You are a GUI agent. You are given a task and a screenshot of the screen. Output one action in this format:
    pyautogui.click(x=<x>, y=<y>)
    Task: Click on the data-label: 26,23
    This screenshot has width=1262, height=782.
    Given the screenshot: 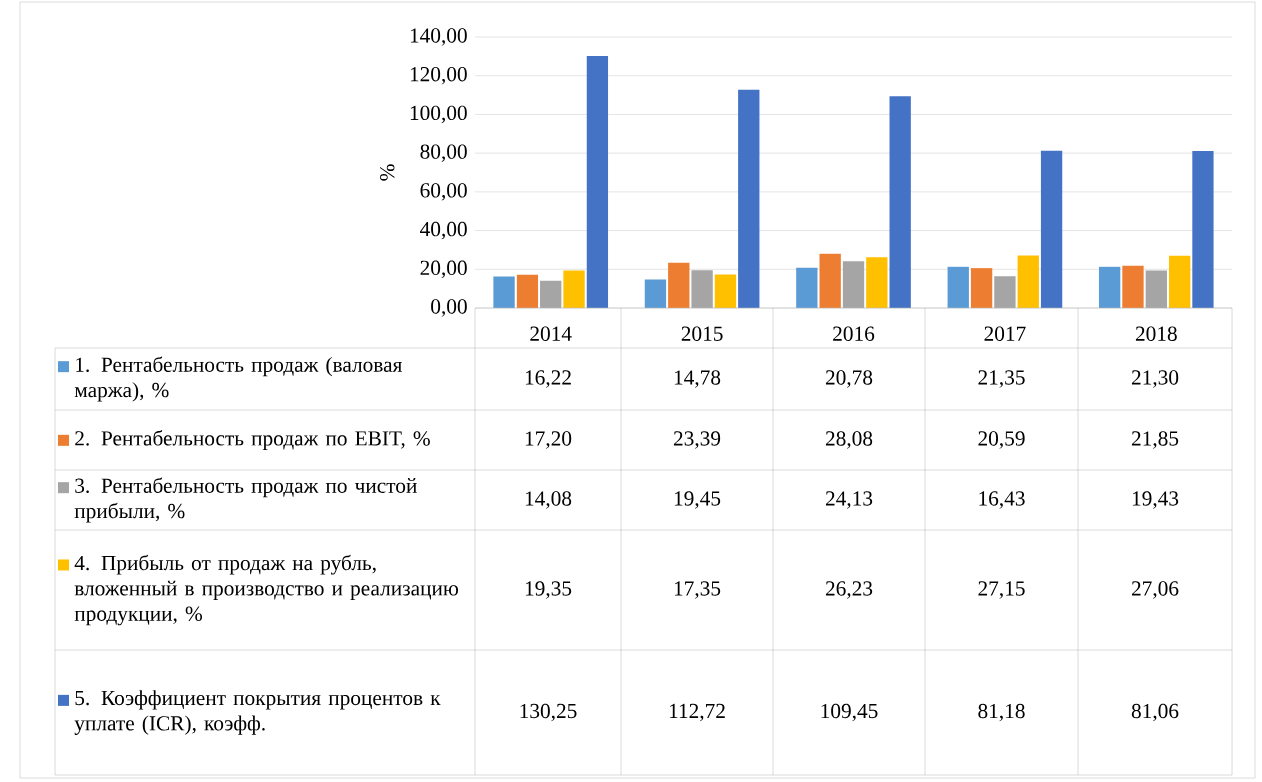 What is the action you would take?
    pyautogui.click(x=849, y=590)
    